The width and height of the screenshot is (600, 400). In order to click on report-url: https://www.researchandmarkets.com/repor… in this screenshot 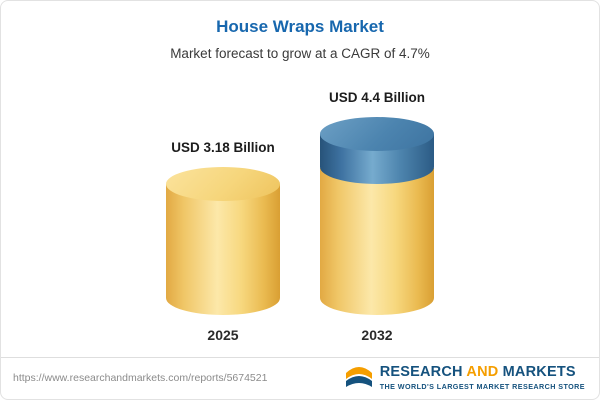, I will do `click(140, 377)`.